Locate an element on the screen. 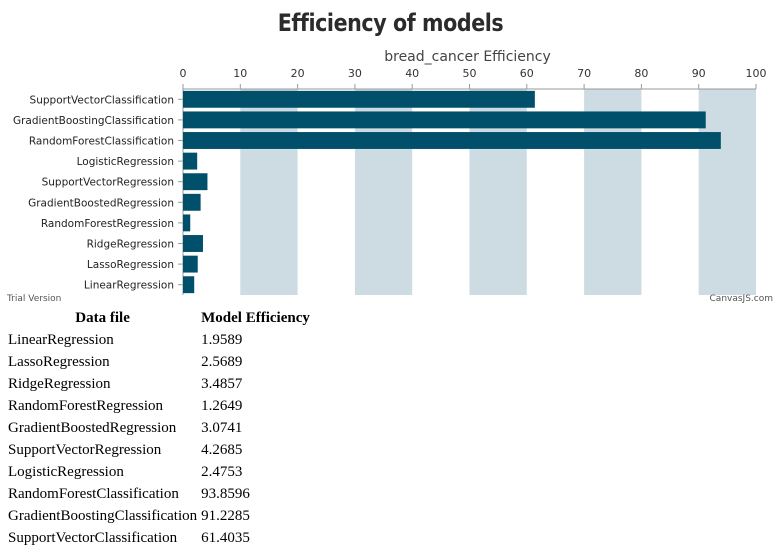 The height and width of the screenshot is (556, 781). table-cell-model-efficiency: 61.4035 is located at coordinates (225, 537).